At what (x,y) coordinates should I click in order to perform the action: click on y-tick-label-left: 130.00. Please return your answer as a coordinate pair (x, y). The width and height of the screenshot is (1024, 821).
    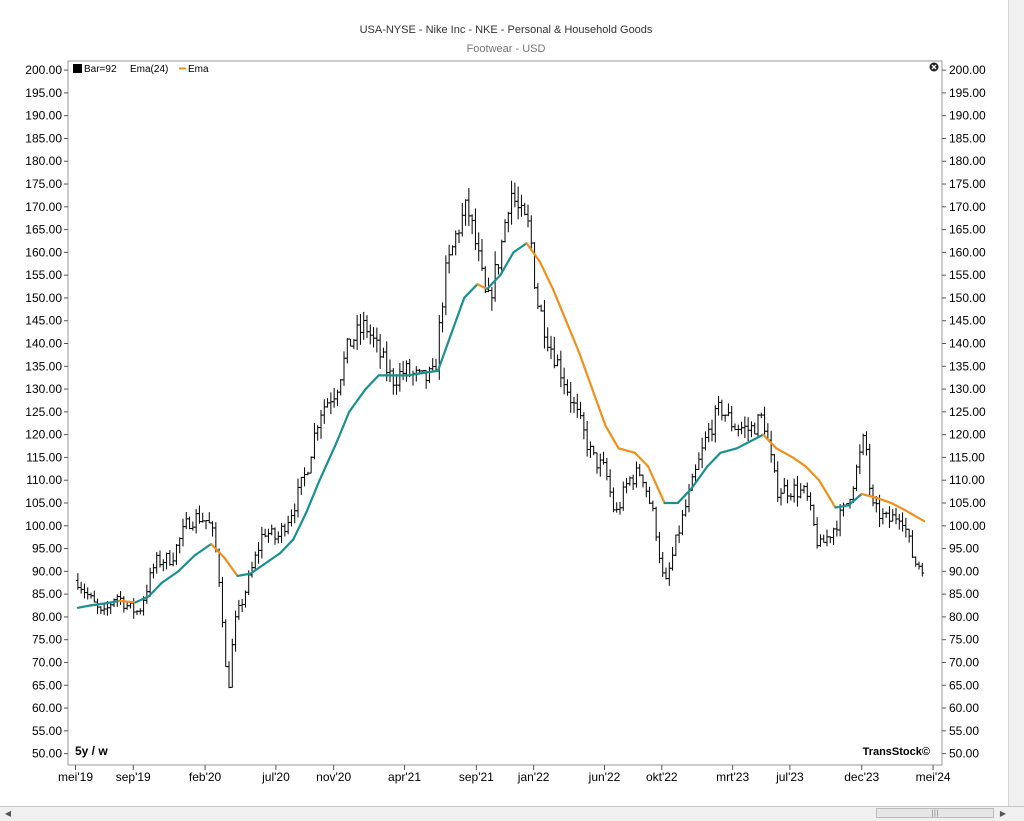
    Looking at the image, I should click on (43, 389).